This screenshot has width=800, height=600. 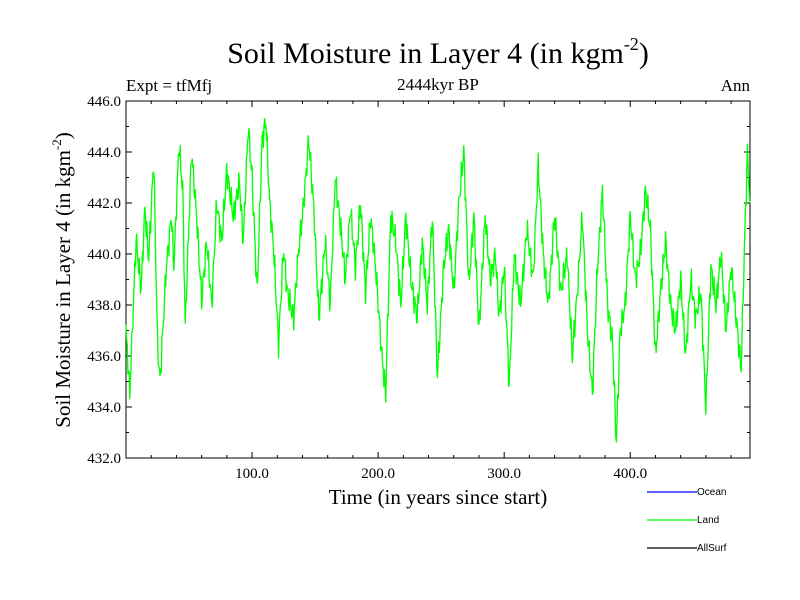 I want to click on chart-title: Soil Moisture in Layer 4 (in kgm-2), so click(x=438, y=52).